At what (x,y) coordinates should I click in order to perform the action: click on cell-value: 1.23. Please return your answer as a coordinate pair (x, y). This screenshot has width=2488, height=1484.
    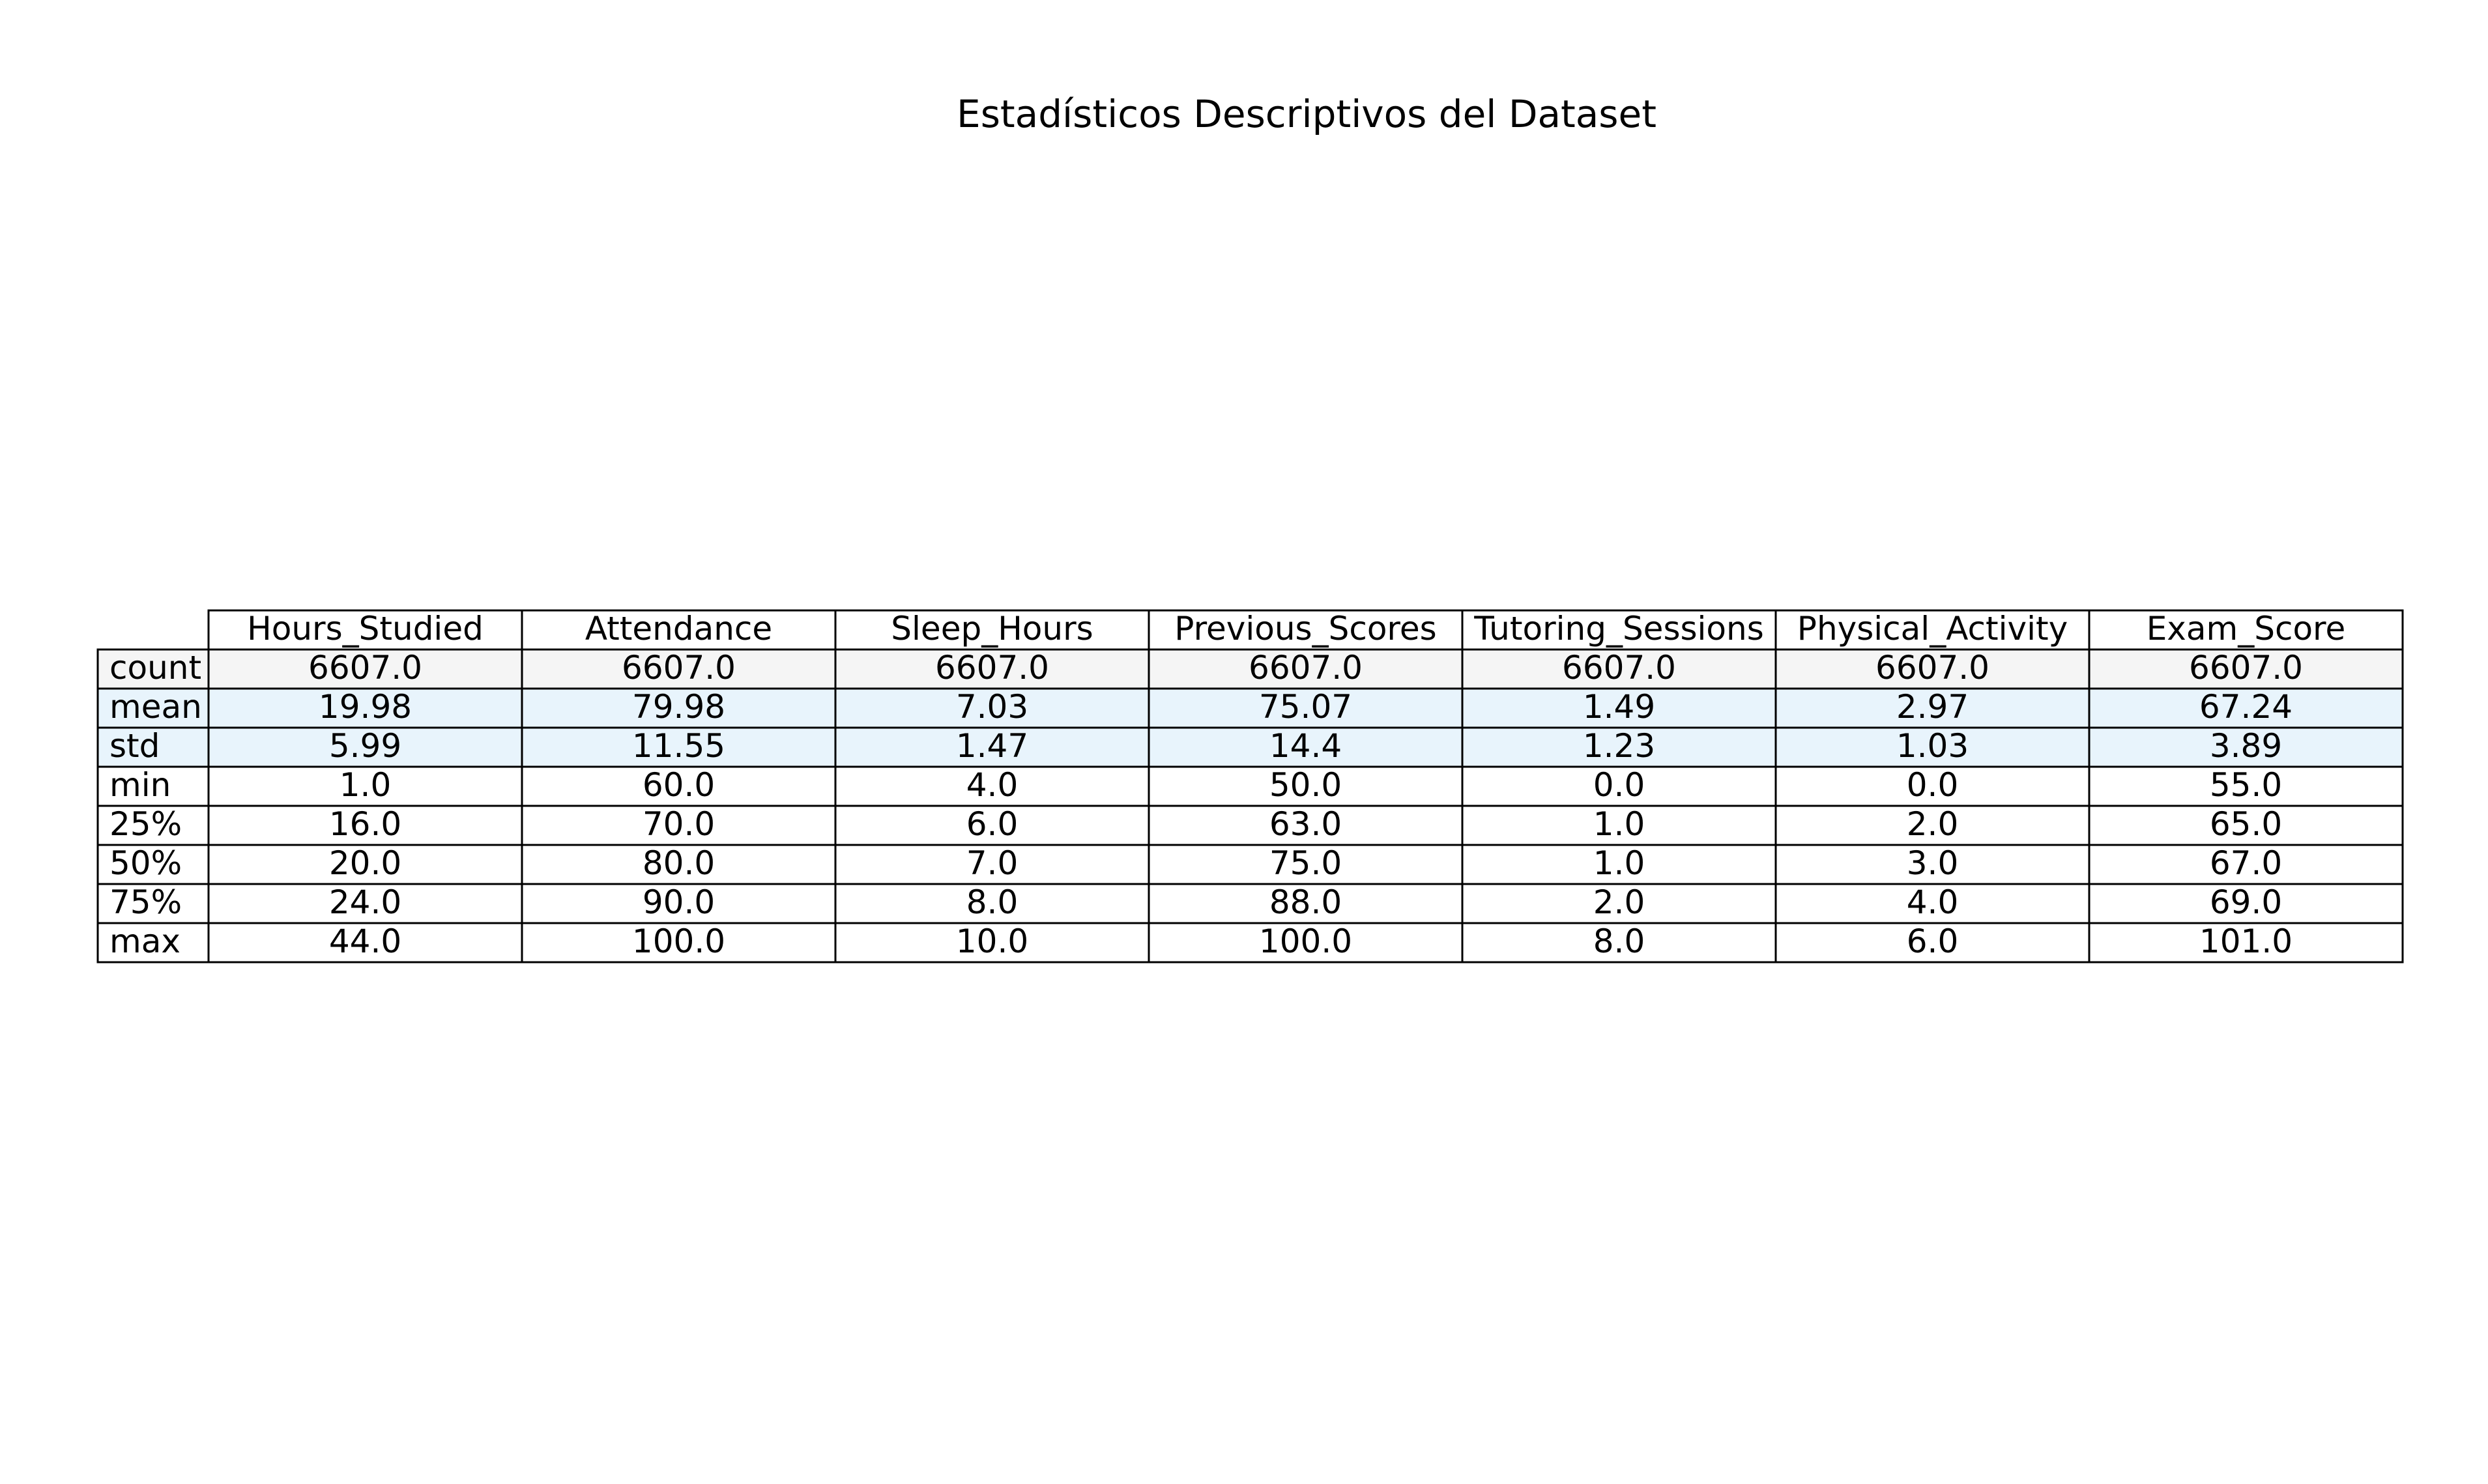
    Looking at the image, I should click on (1619, 746).